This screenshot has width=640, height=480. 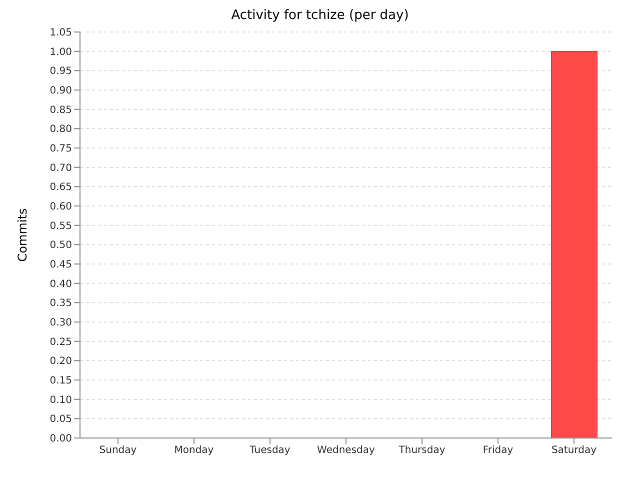 What do you see at coordinates (61, 362) in the screenshot?
I see `y-tick-label: 0.20` at bounding box center [61, 362].